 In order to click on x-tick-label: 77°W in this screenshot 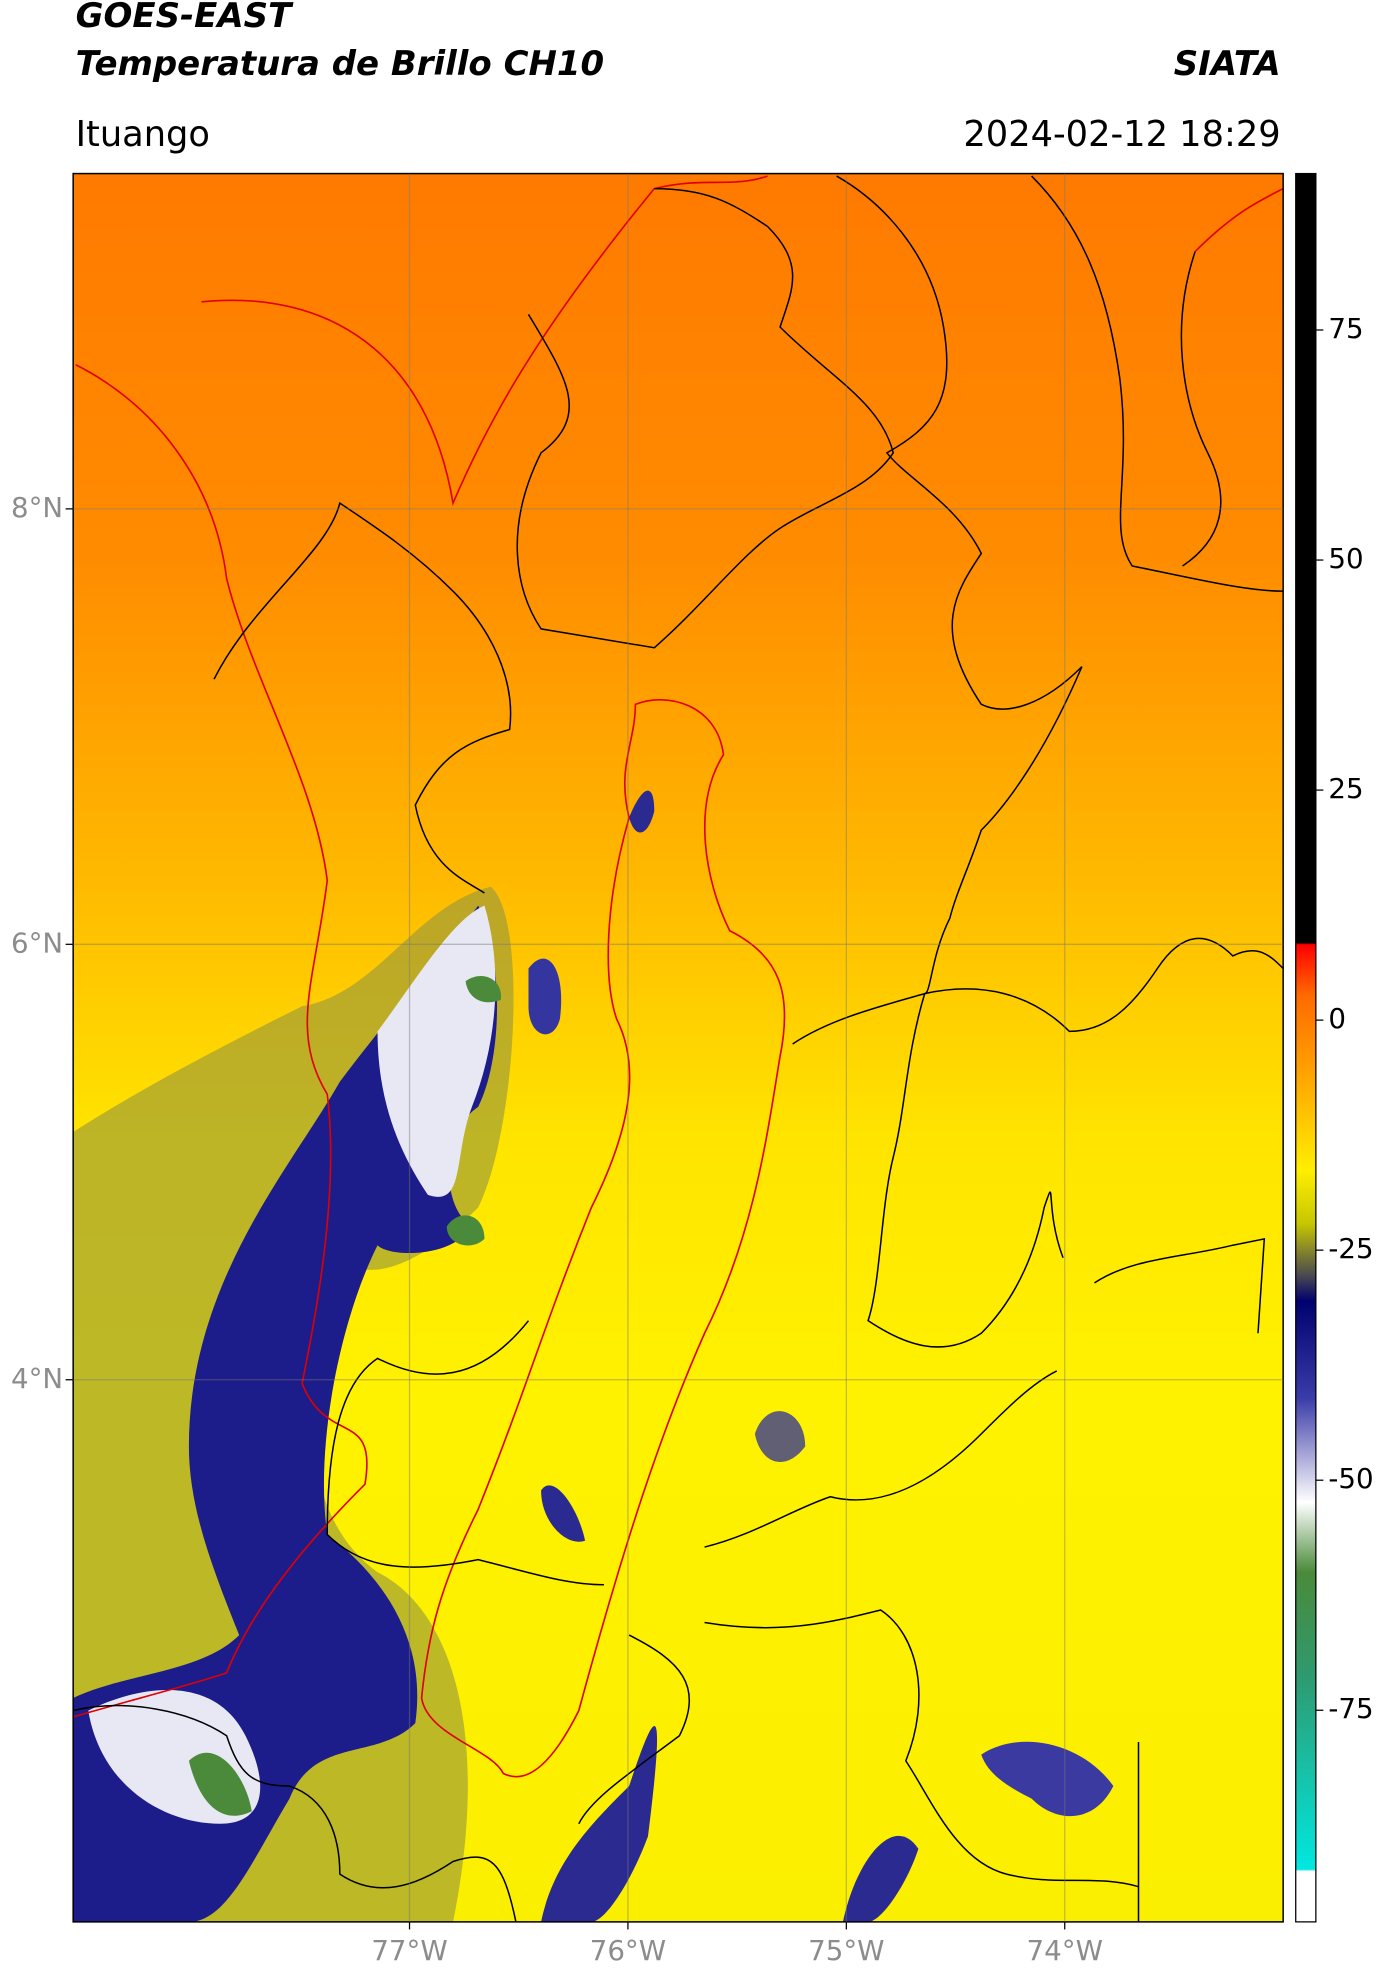, I will do `click(409, 1950)`.